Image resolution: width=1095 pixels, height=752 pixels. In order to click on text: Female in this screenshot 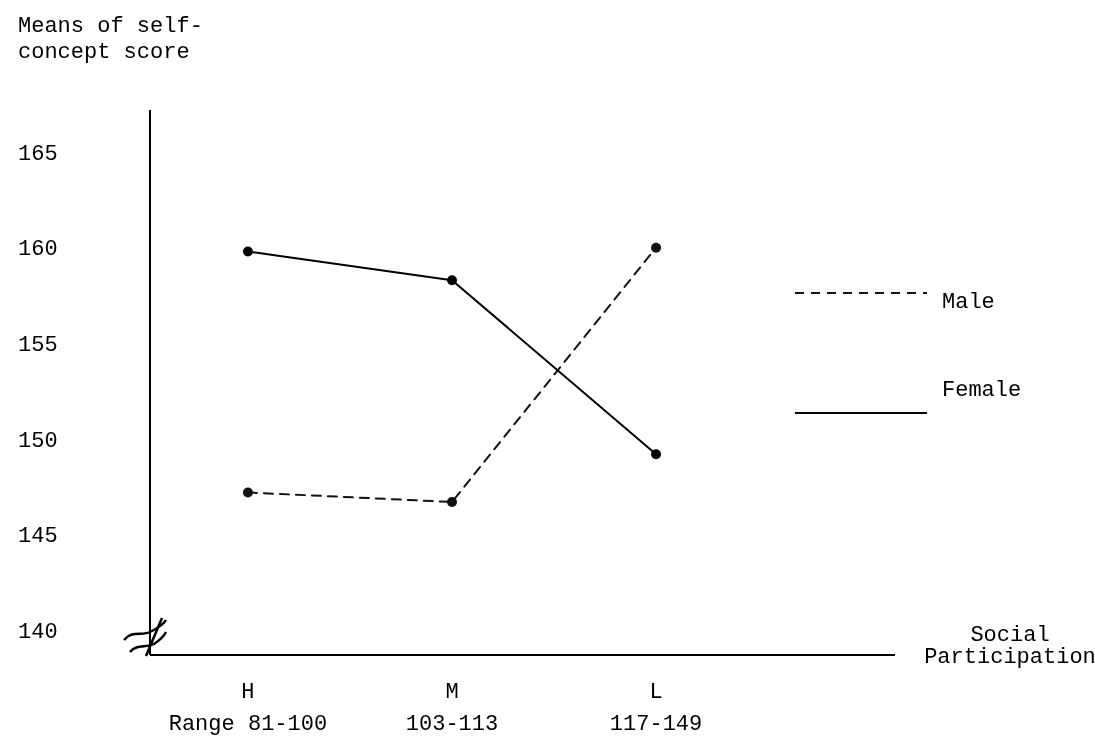, I will do `click(982, 390)`.